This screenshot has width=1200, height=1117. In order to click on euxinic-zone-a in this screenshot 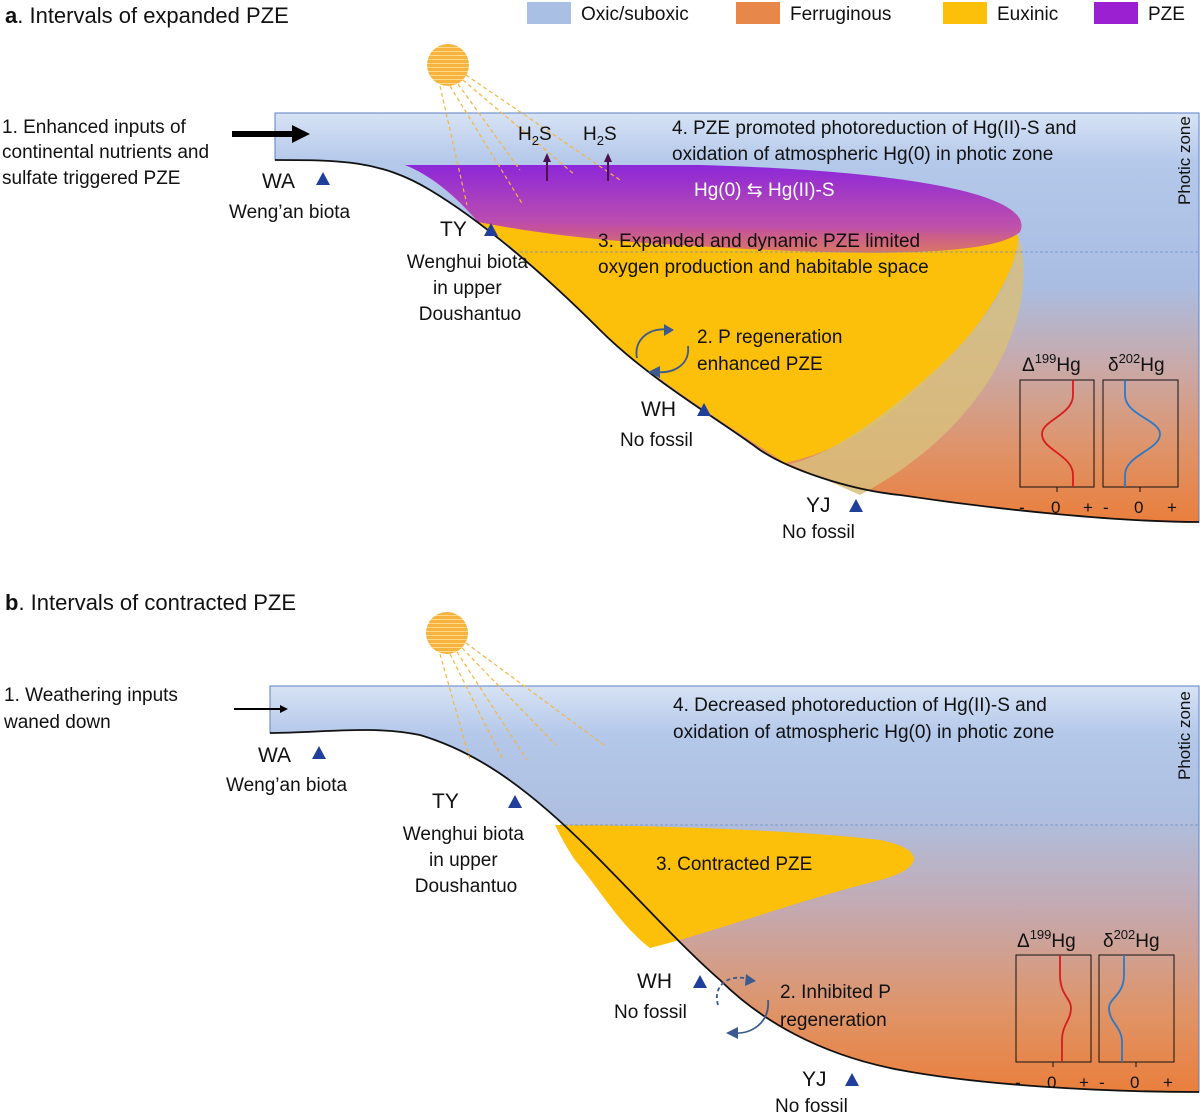, I will do `click(748, 342)`.